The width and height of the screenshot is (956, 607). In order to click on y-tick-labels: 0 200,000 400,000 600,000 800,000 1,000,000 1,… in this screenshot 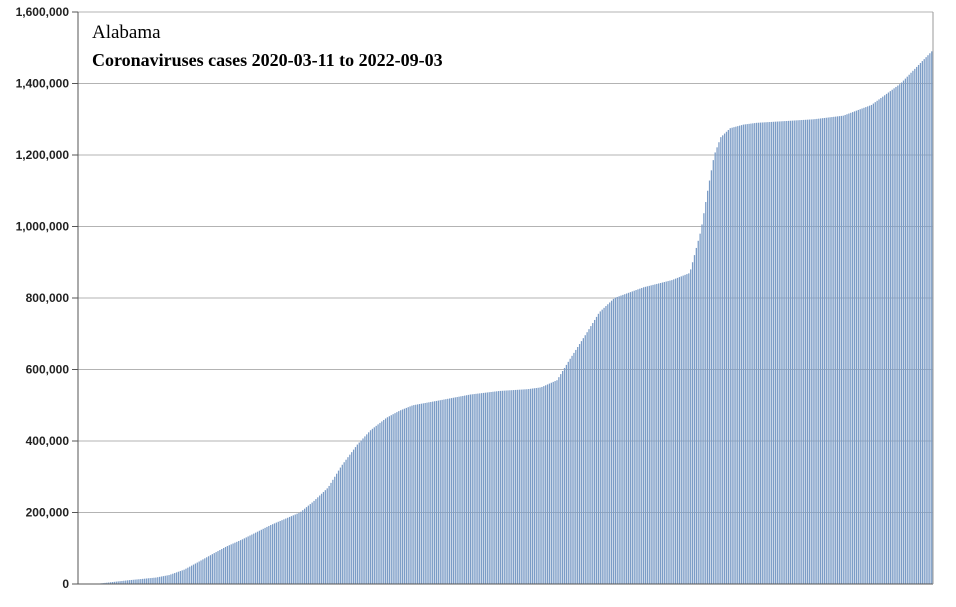, I will do `click(47, 298)`.